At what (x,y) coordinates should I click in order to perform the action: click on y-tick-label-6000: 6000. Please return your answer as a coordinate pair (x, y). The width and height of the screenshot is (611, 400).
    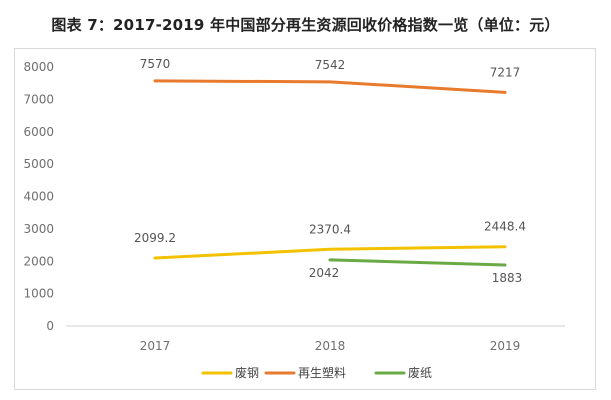
    Looking at the image, I should click on (38, 132).